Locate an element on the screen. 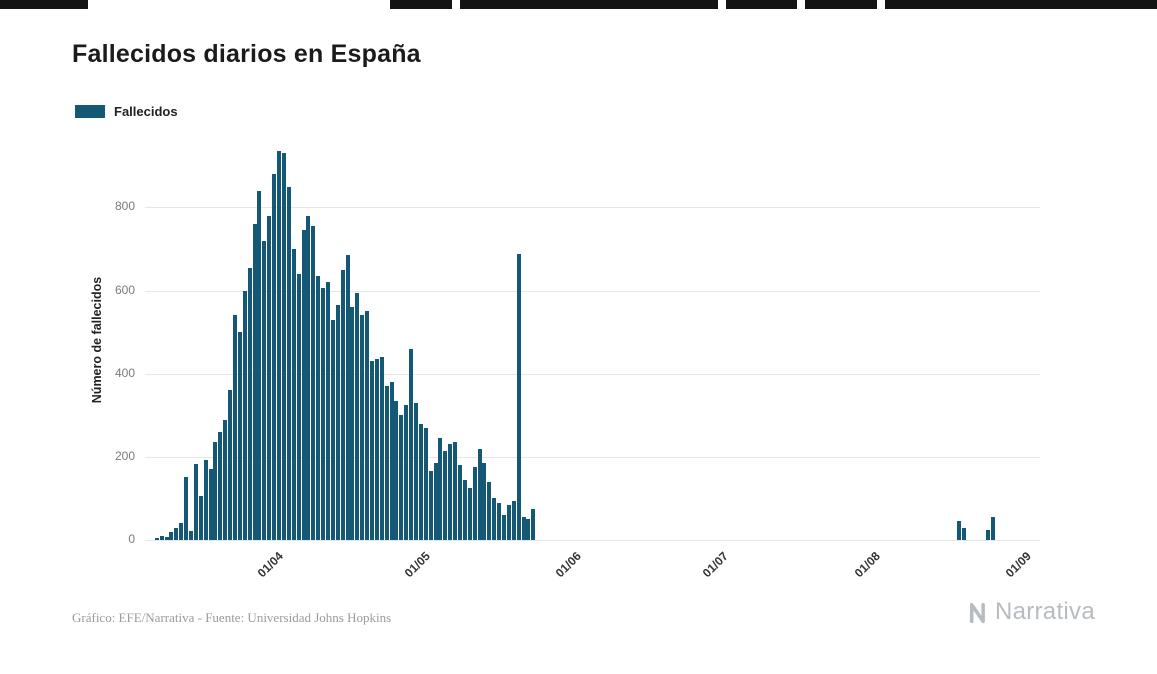 Image resolution: width=1157 pixels, height=674 pixels. x-tick-label: 01/08 is located at coordinates (867, 565).